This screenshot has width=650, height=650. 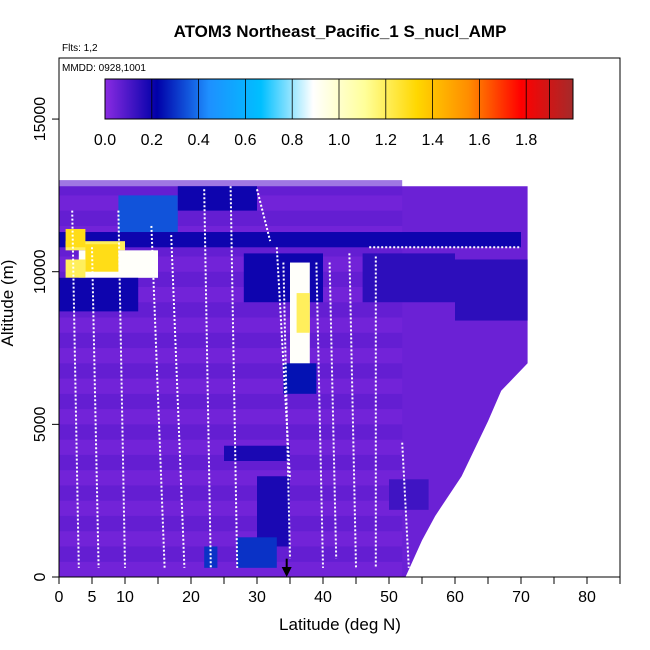 What do you see at coordinates (104, 68) in the screenshot?
I see `date-annotation: MMDD: 0928,1001` at bounding box center [104, 68].